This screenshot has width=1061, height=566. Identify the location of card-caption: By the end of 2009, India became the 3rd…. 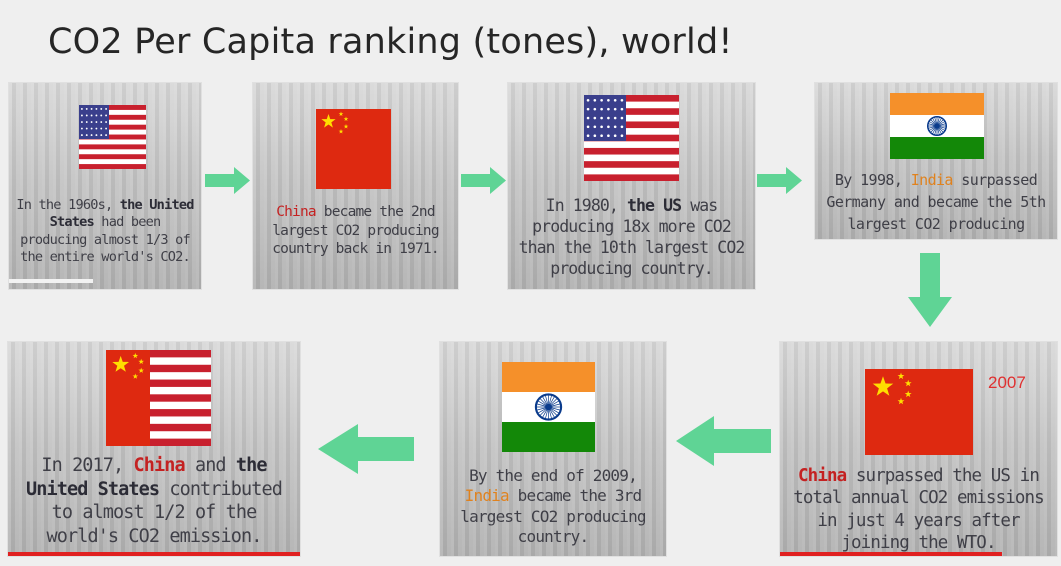
(553, 506).